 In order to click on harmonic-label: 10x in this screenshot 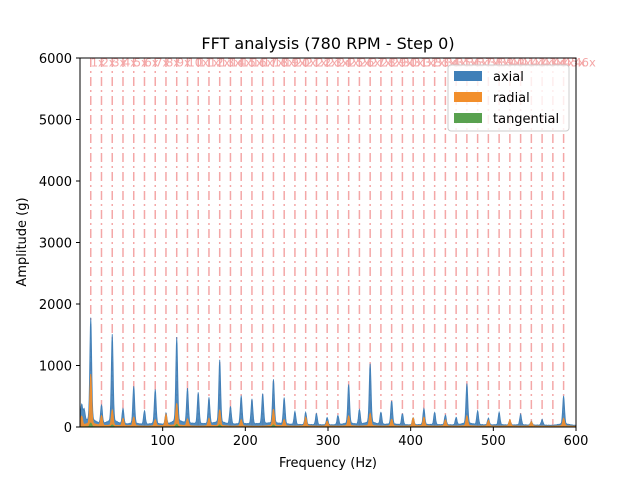, I will do `click(198, 63)`.